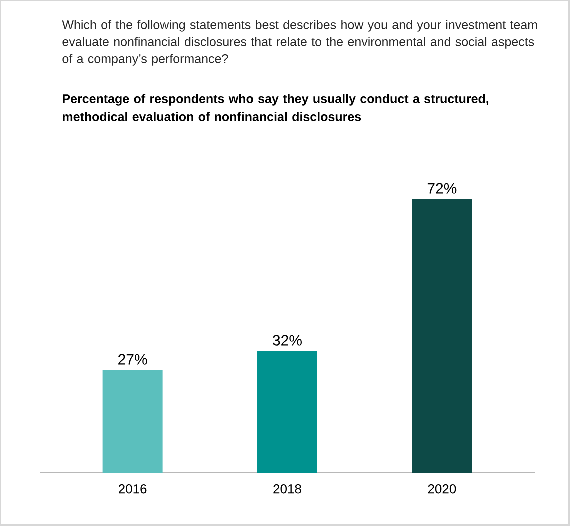  Describe the element at coordinates (442, 188) in the screenshot. I see `data-label: 72%` at that location.